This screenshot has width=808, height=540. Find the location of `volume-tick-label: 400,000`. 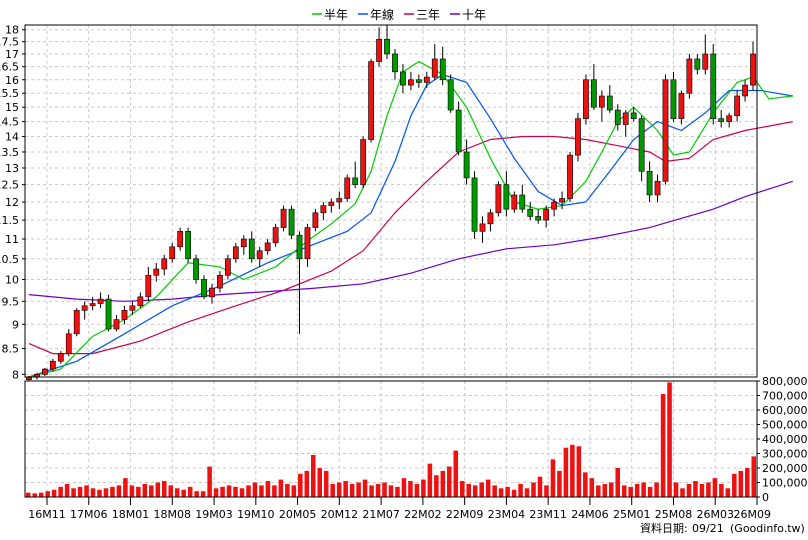

volume-tick-label: 400,000 is located at coordinates (785, 439).